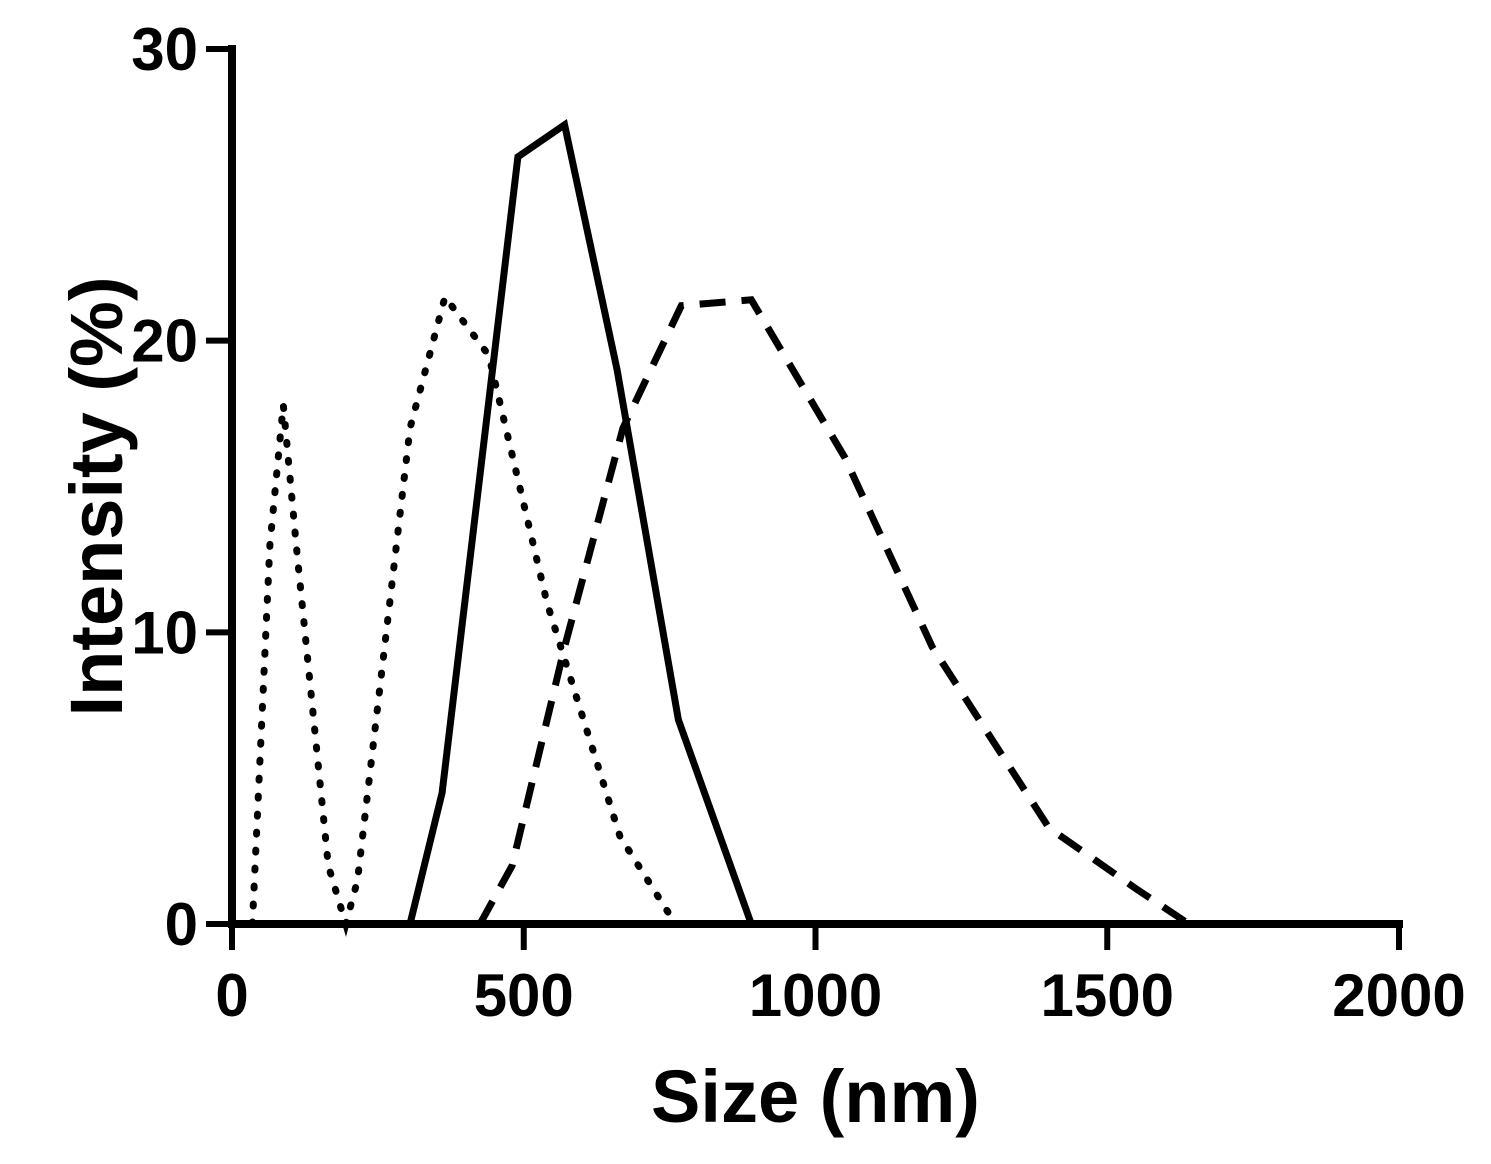  Describe the element at coordinates (231, 995) in the screenshot. I see `x-tick-label: 0` at that location.